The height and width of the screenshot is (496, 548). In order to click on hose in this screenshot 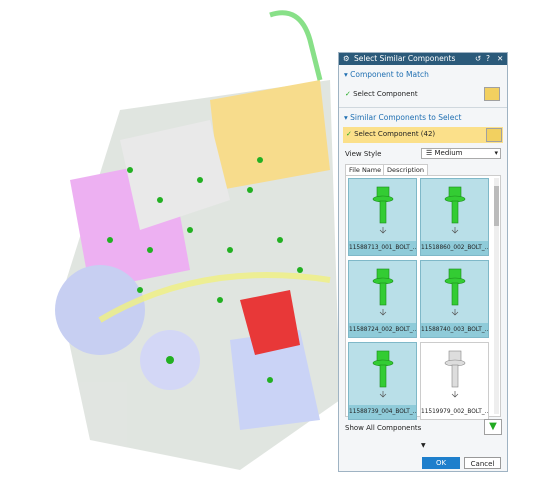, I will do `click(296, 45)`.